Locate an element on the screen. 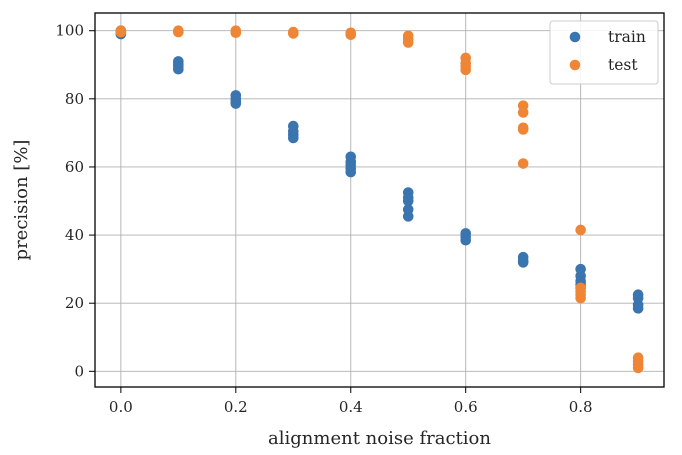 The width and height of the screenshot is (682, 455). legend-label-test: test is located at coordinates (623, 65).